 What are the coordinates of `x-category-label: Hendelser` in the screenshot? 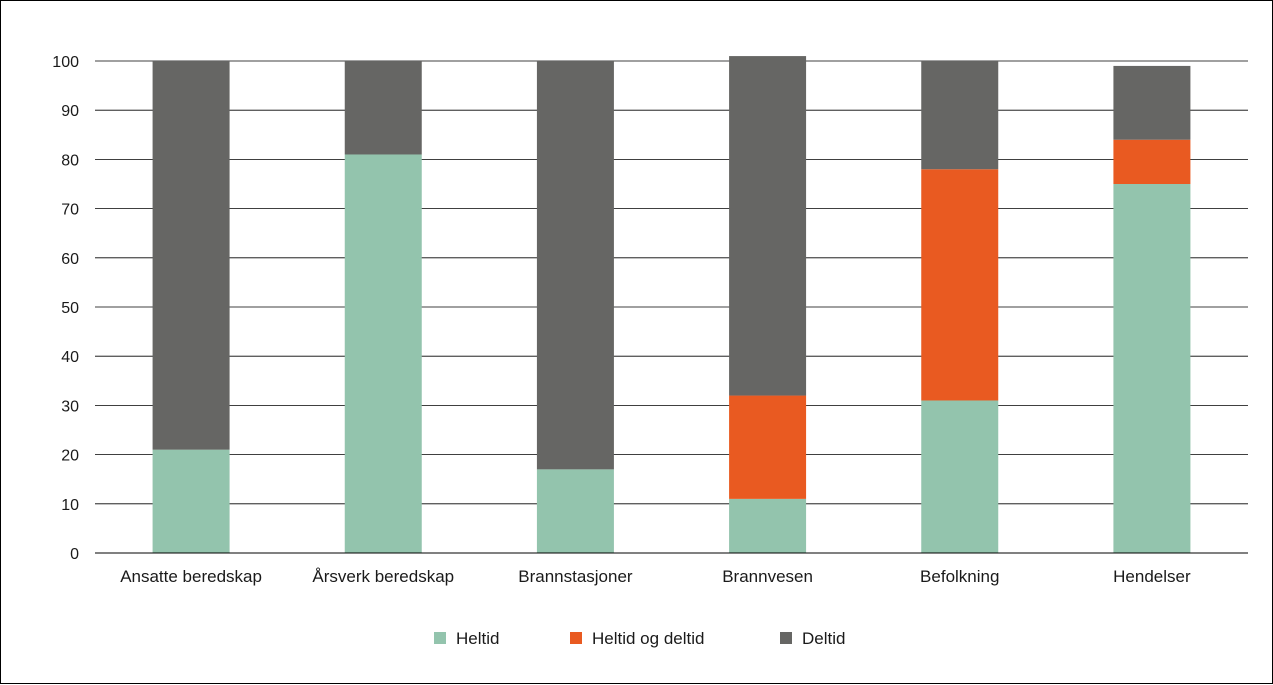 It's located at (1152, 576).